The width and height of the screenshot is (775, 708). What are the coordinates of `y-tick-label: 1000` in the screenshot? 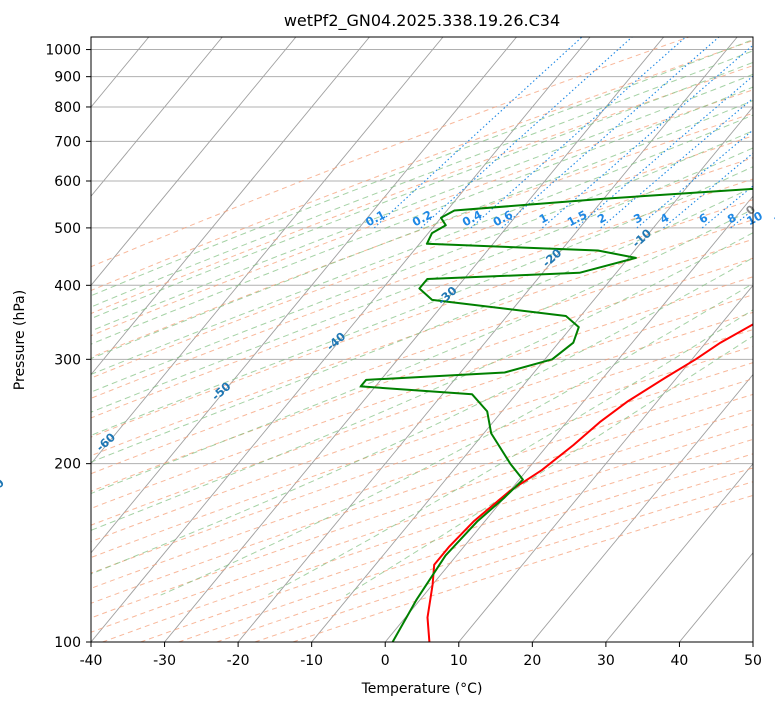 It's located at (63, 51).